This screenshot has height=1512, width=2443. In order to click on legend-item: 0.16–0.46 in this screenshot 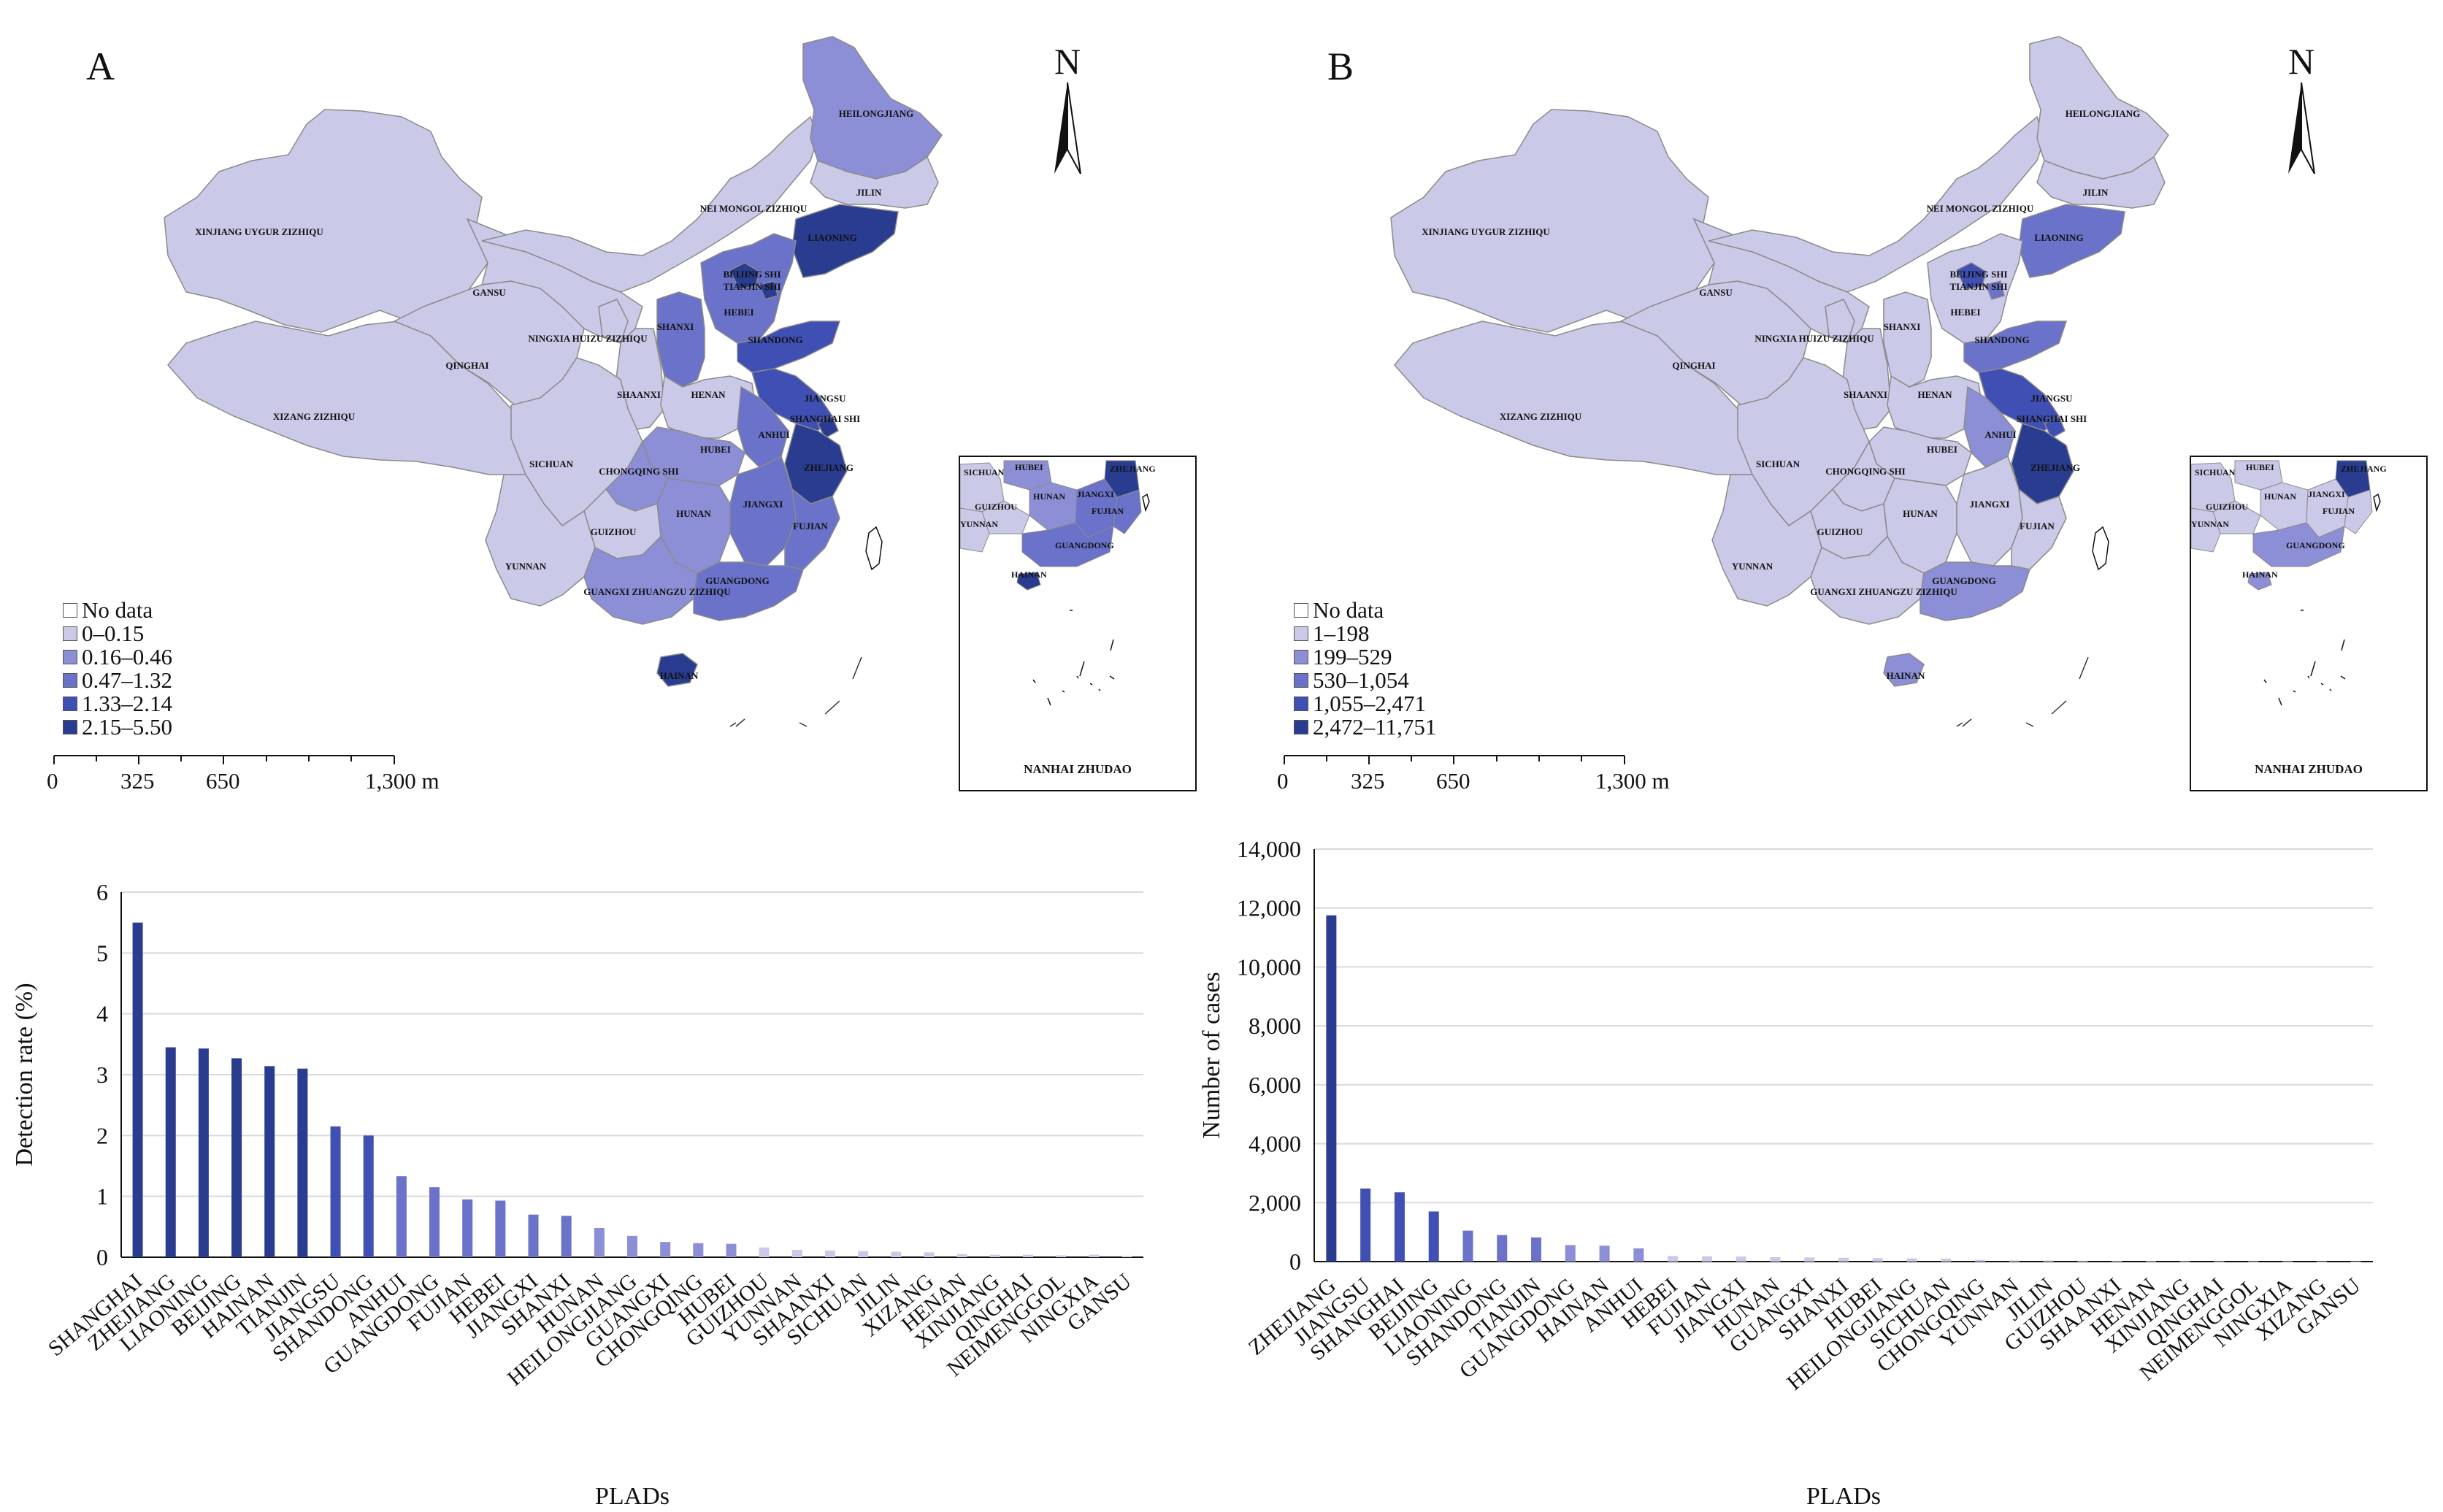, I will do `click(117, 657)`.